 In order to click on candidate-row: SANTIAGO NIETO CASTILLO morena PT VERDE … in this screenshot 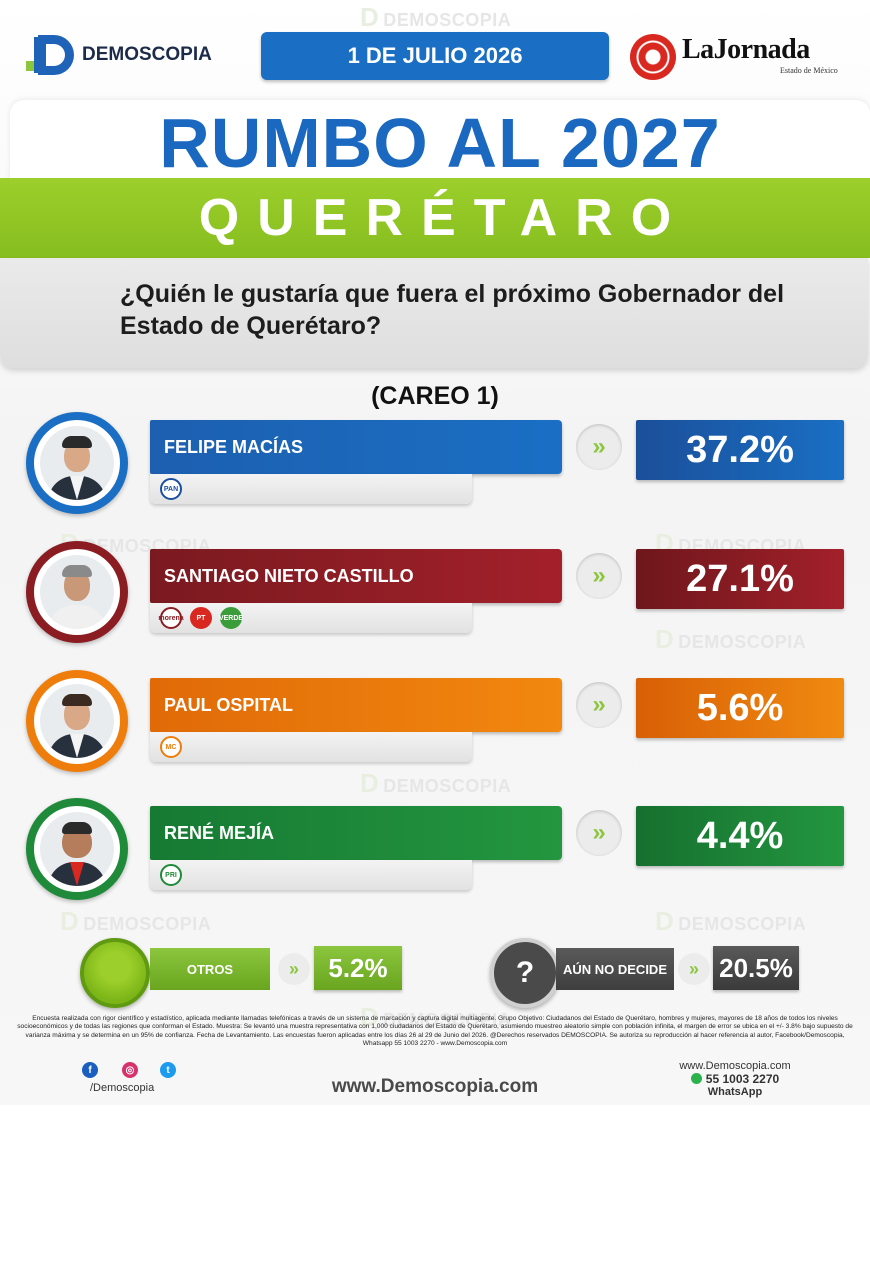, I will do `click(435, 596)`.